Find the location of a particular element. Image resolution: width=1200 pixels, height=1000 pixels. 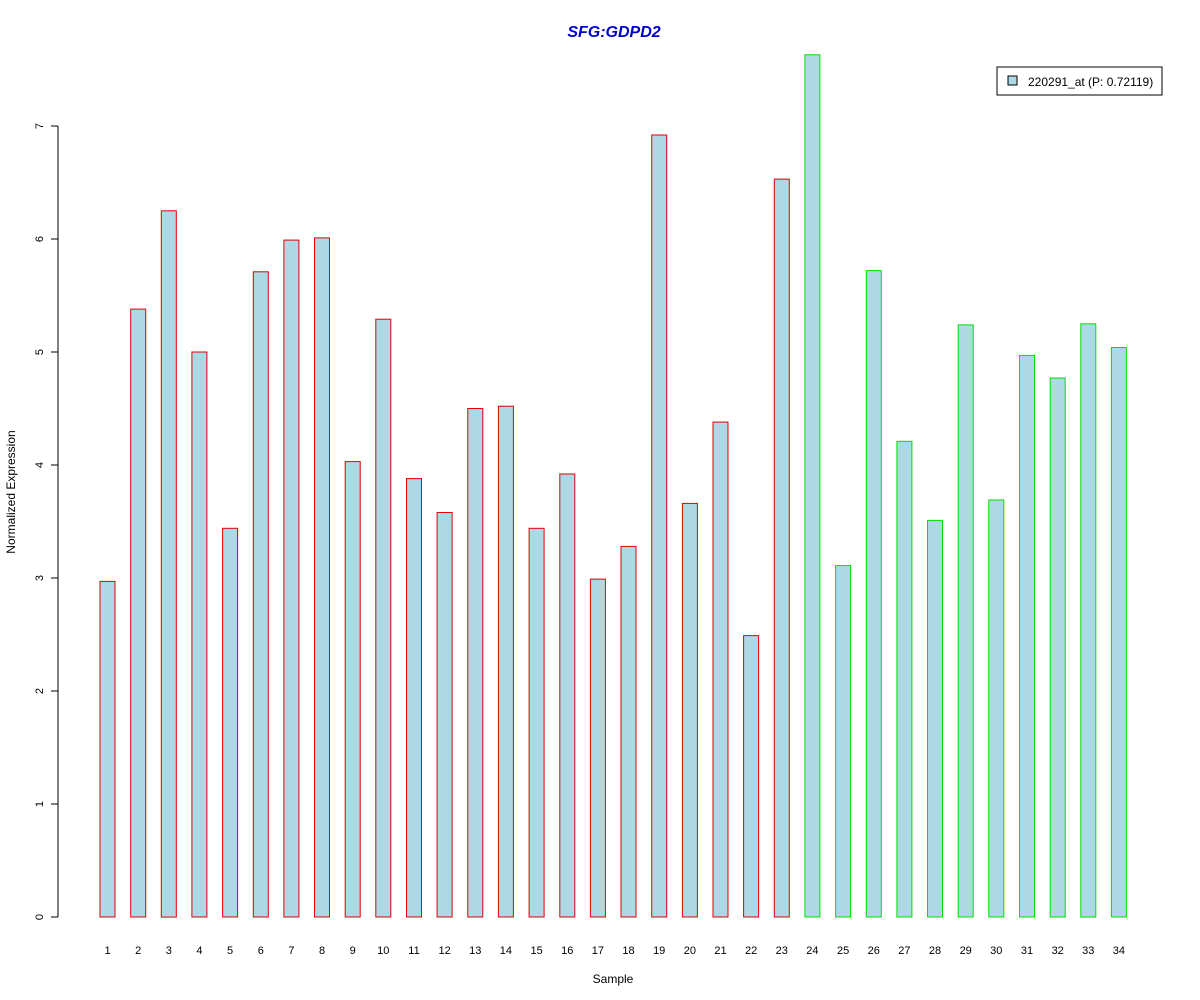

x-tick-label: 11 is located at coordinates (413, 951).